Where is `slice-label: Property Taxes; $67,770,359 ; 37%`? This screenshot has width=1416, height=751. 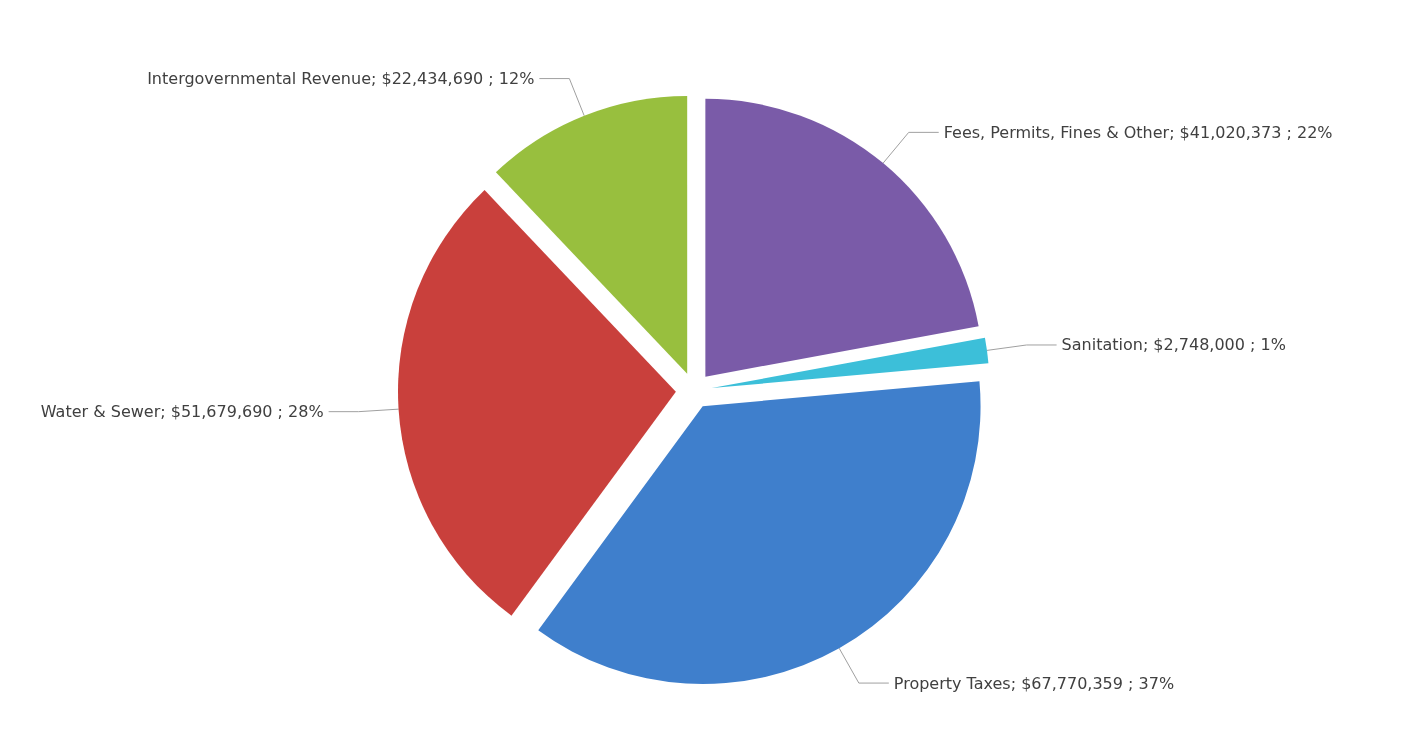 slice-label: Property Taxes; $67,770,359 ; 37% is located at coordinates (1034, 683).